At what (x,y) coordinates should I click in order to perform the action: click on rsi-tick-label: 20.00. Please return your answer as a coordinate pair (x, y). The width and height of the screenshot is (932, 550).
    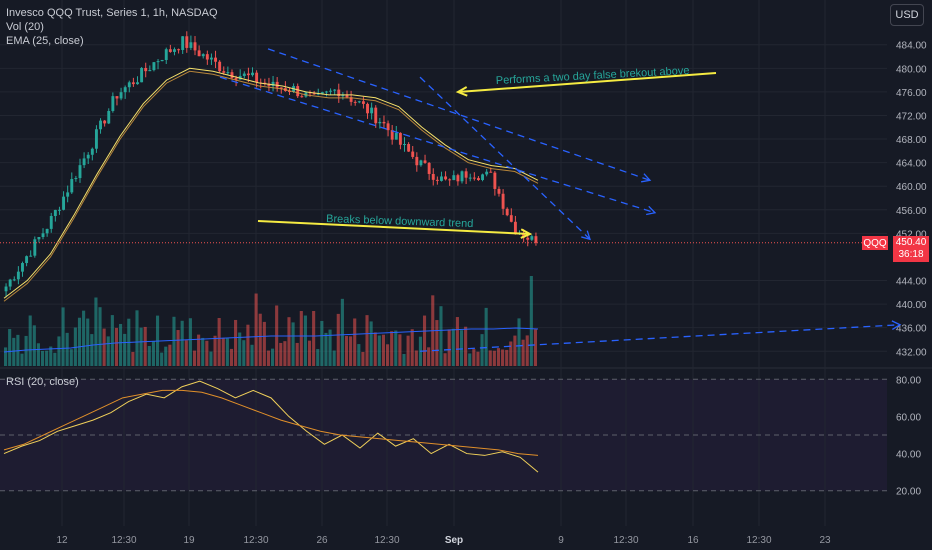
    Looking at the image, I should click on (908, 492).